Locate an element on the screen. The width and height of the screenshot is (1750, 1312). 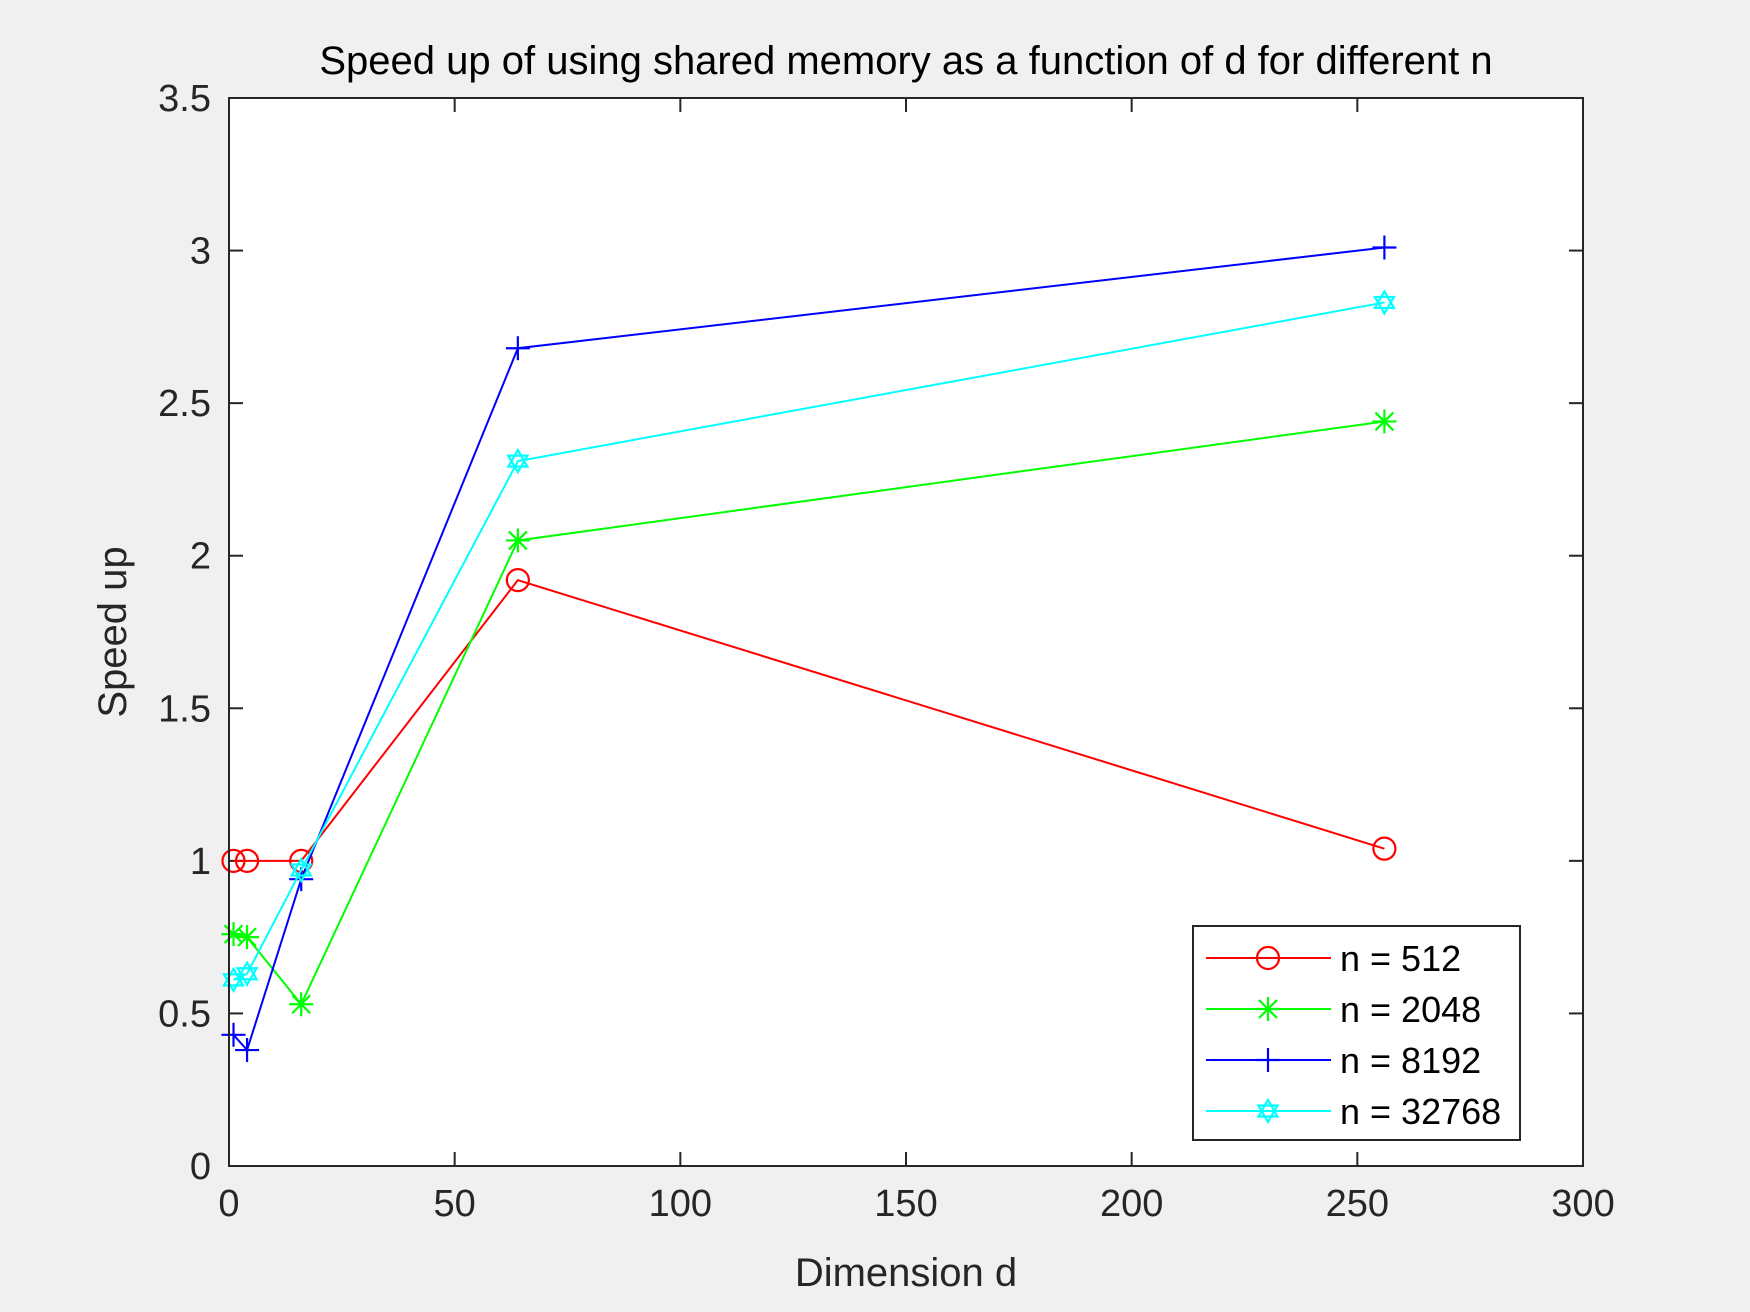
legend-label: n = 32768 is located at coordinates (1420, 1111).